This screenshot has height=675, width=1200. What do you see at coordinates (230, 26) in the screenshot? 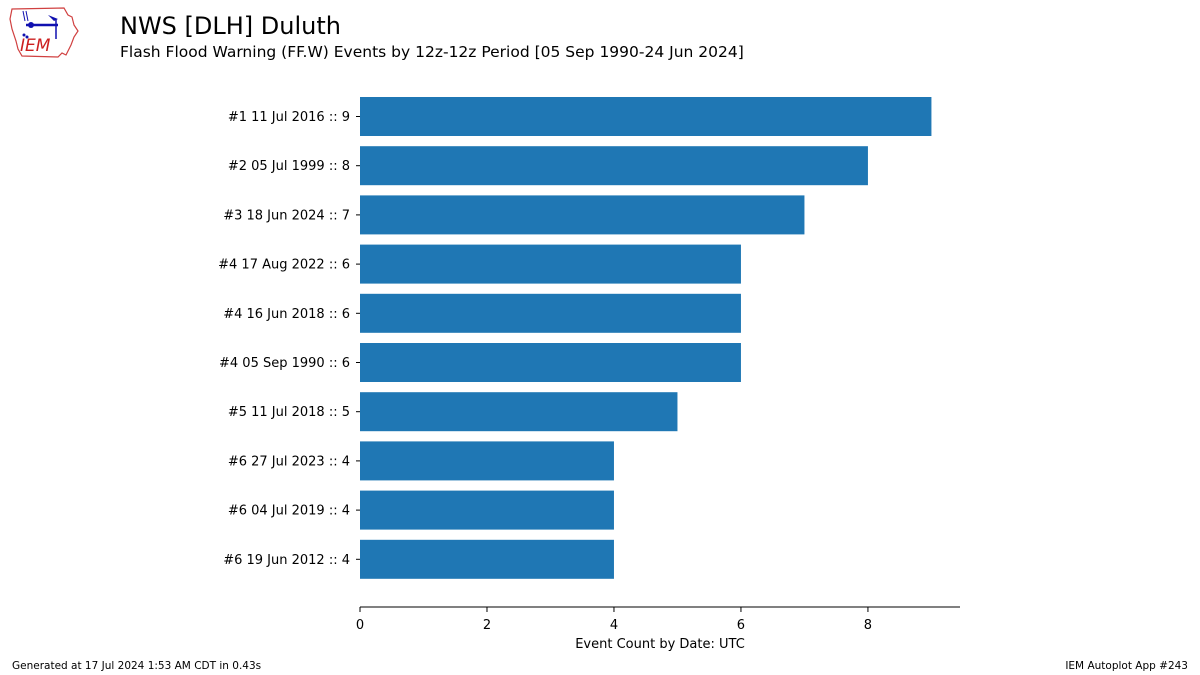
I see `chart-title: NWS [DLH] Duluth` at bounding box center [230, 26].